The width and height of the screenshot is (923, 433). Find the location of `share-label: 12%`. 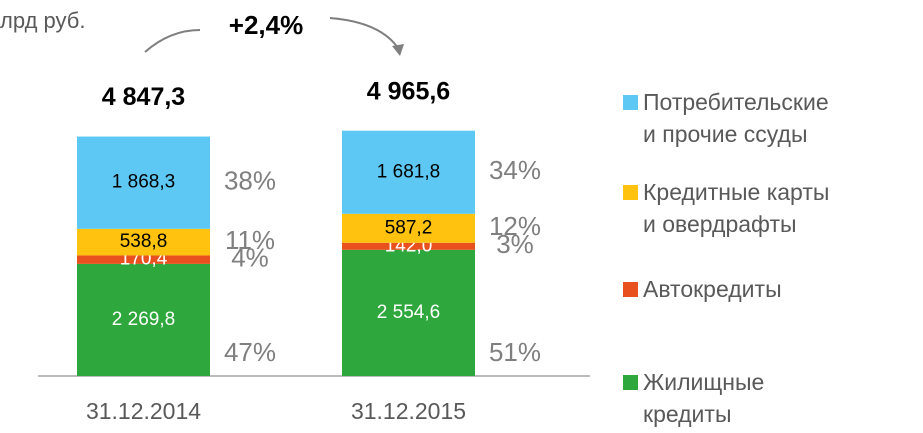

share-label: 12% is located at coordinates (515, 226).